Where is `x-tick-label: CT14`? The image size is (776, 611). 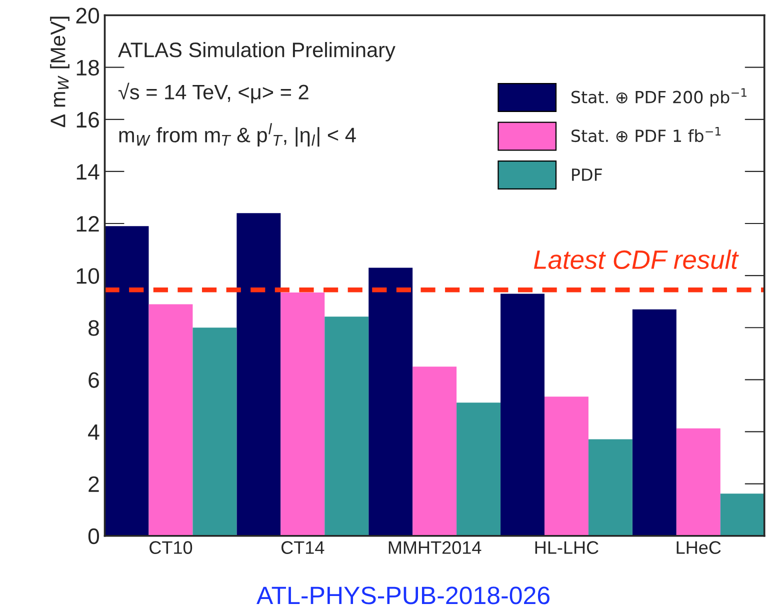 x-tick-label: CT14 is located at coordinates (302, 547).